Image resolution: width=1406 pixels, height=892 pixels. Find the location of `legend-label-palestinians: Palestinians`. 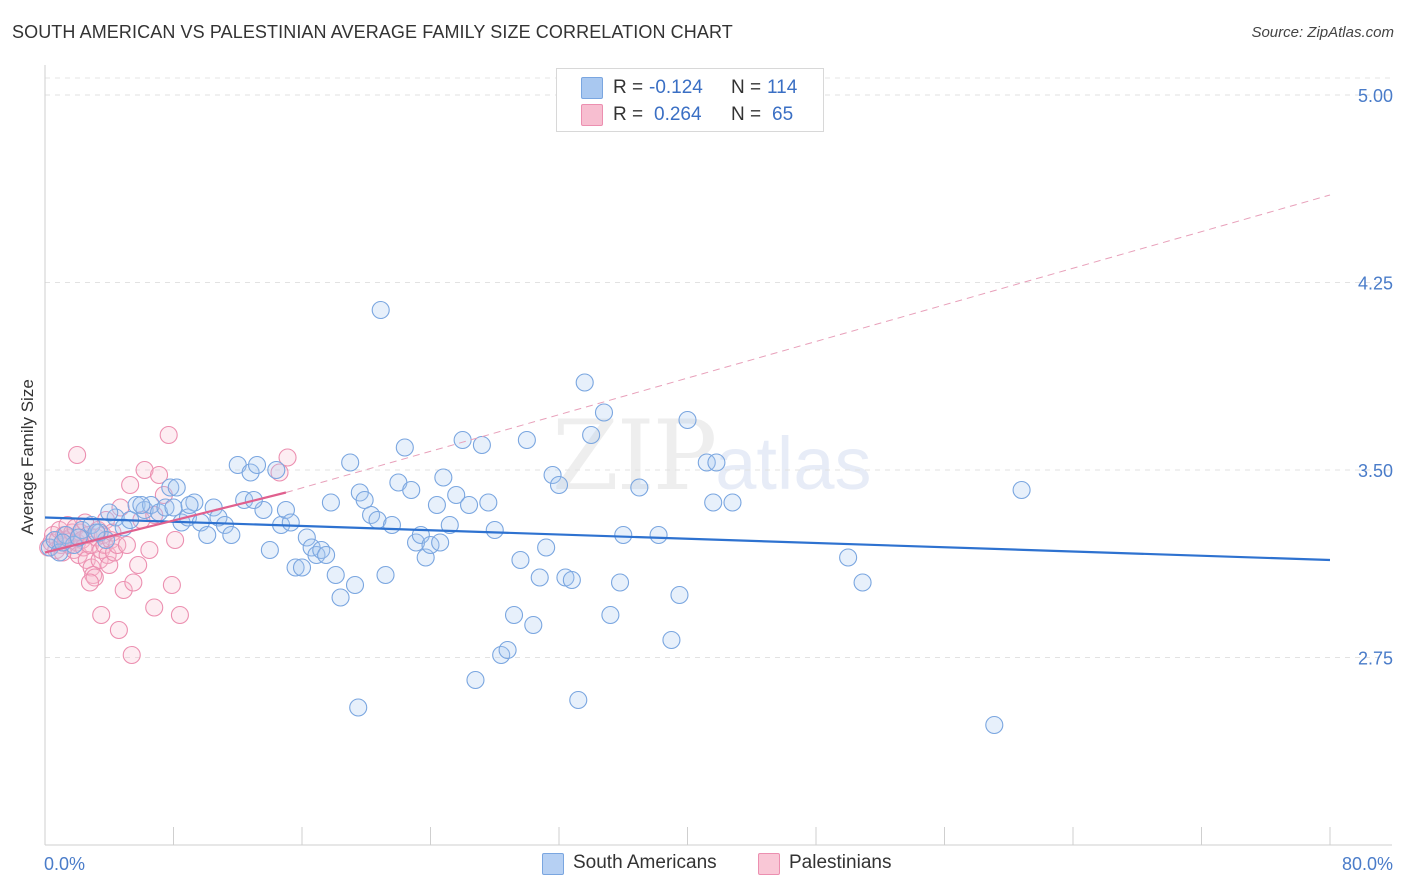

legend-label-palestinians: Palestinians is located at coordinates (840, 862).